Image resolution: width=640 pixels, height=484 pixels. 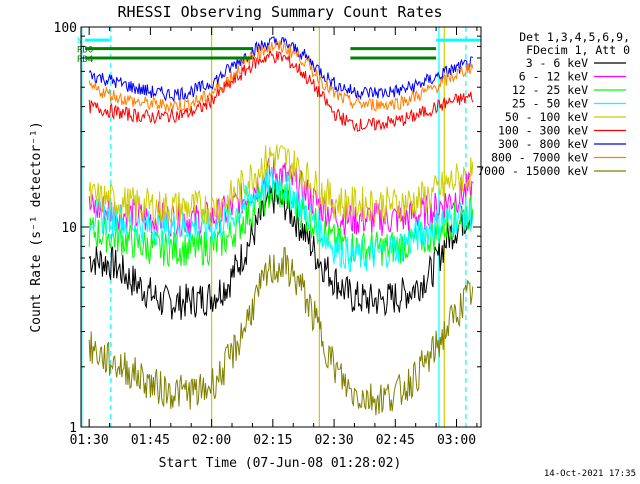 What do you see at coordinates (280, 463) in the screenshot?
I see `x-axis-label: Start Time (07-Jun-08 01:28:02)` at bounding box center [280, 463].